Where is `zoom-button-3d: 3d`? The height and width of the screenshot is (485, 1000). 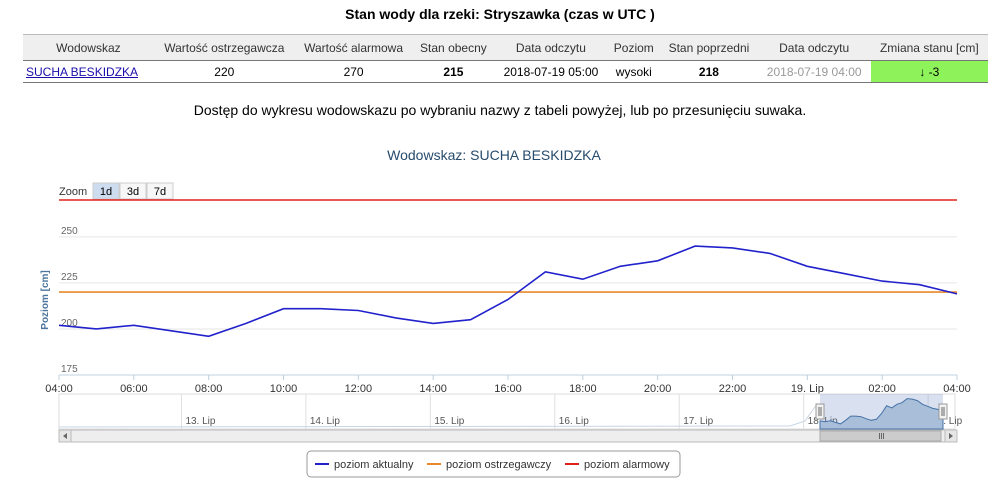 zoom-button-3d: 3d is located at coordinates (133, 191).